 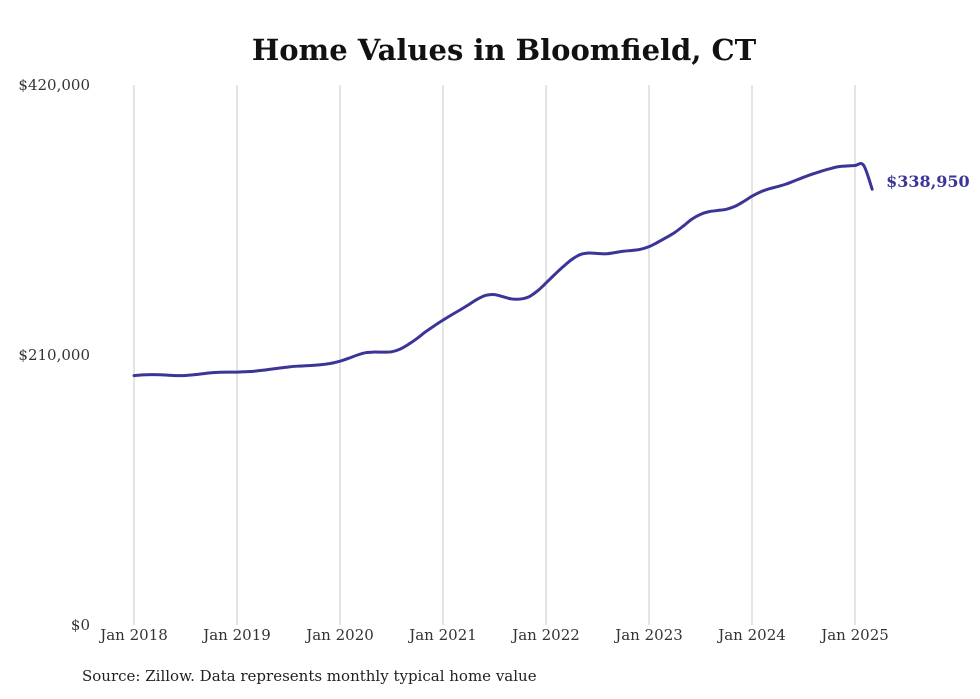 What do you see at coordinates (54, 85) in the screenshot?
I see `y-tick-label: $420,000` at bounding box center [54, 85].